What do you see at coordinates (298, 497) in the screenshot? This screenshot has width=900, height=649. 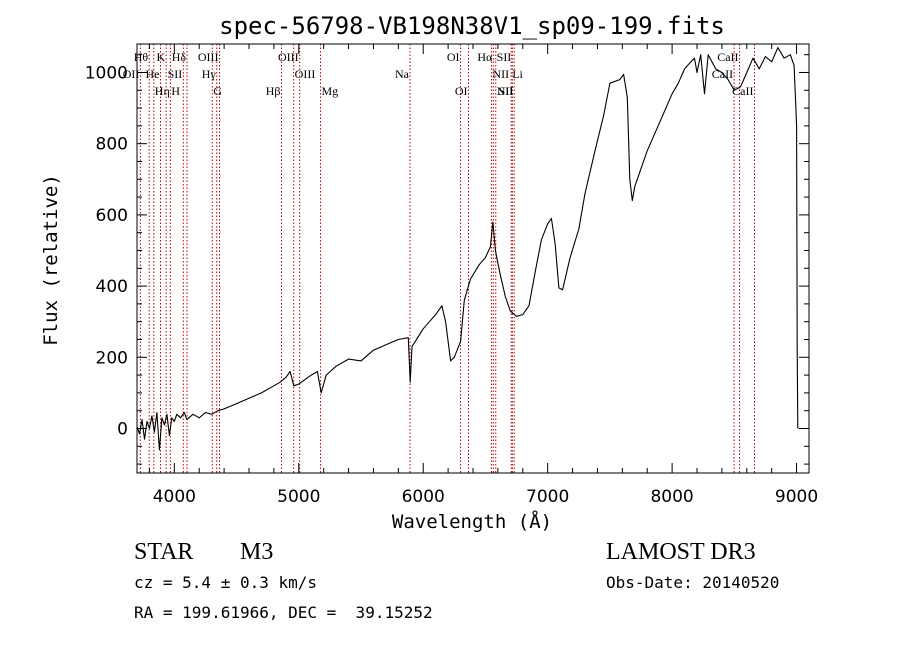 I see `x-tick-label: 5000` at bounding box center [298, 497].